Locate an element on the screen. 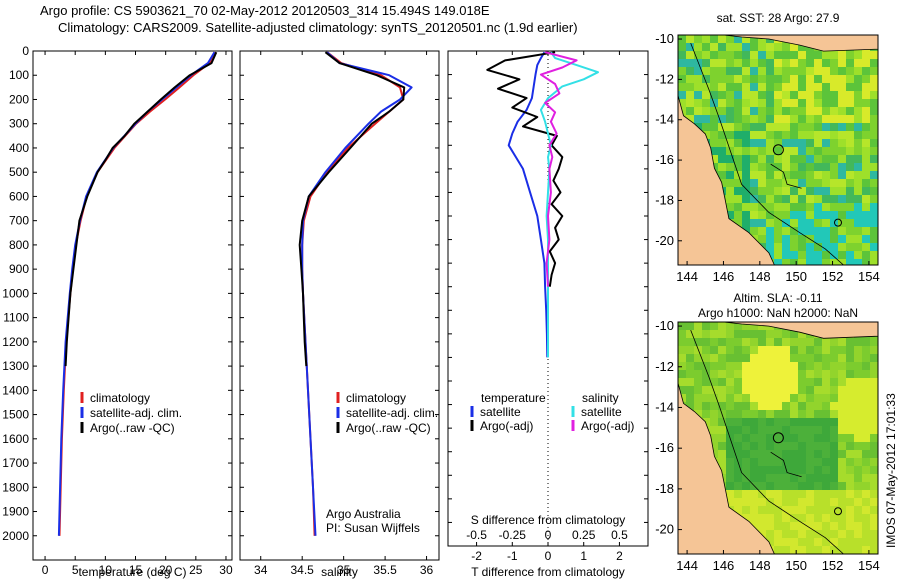 This screenshot has height=580, width=900. map-sla-ytick-label: -12 is located at coordinates (664, 366).